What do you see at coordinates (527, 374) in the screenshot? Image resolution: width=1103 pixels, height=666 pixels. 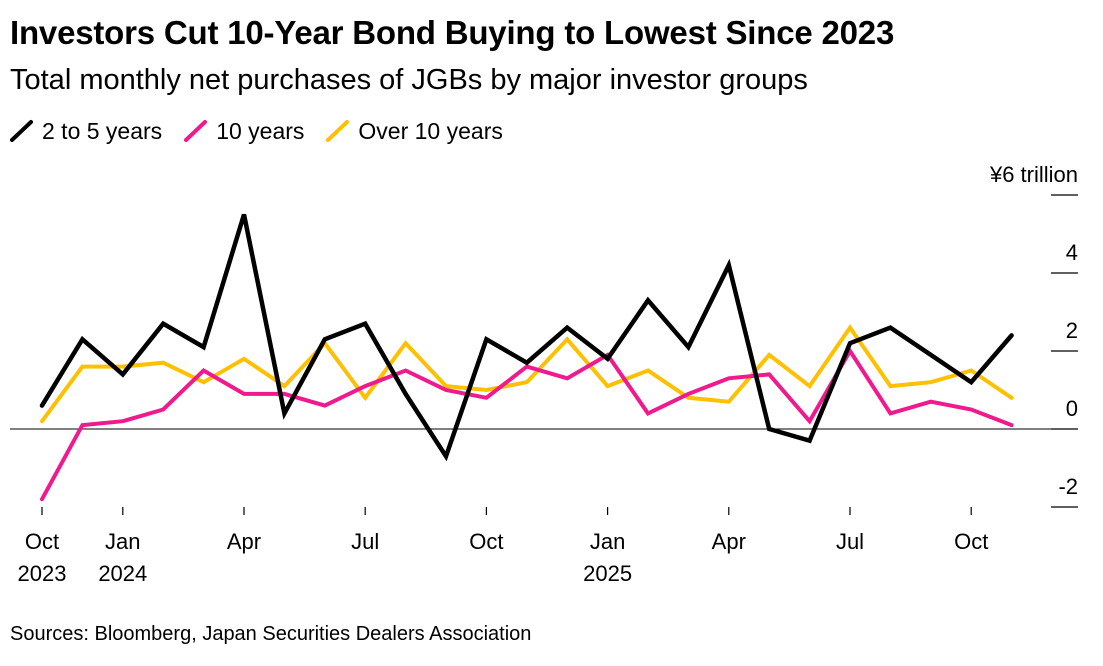 I see `series-line-over-10-years` at bounding box center [527, 374].